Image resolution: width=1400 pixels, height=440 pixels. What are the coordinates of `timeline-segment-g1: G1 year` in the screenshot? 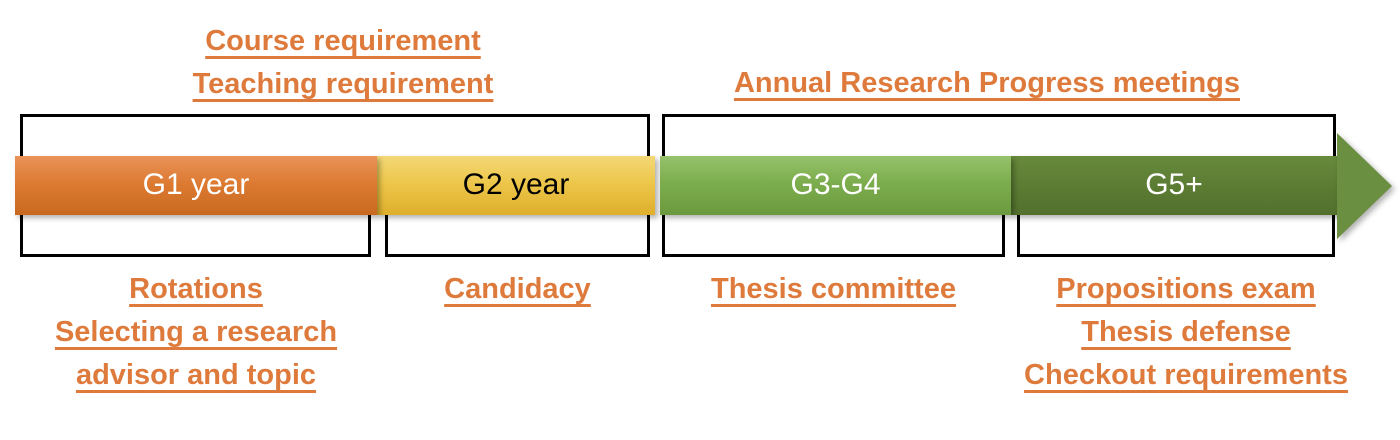 It's located at (196, 185).